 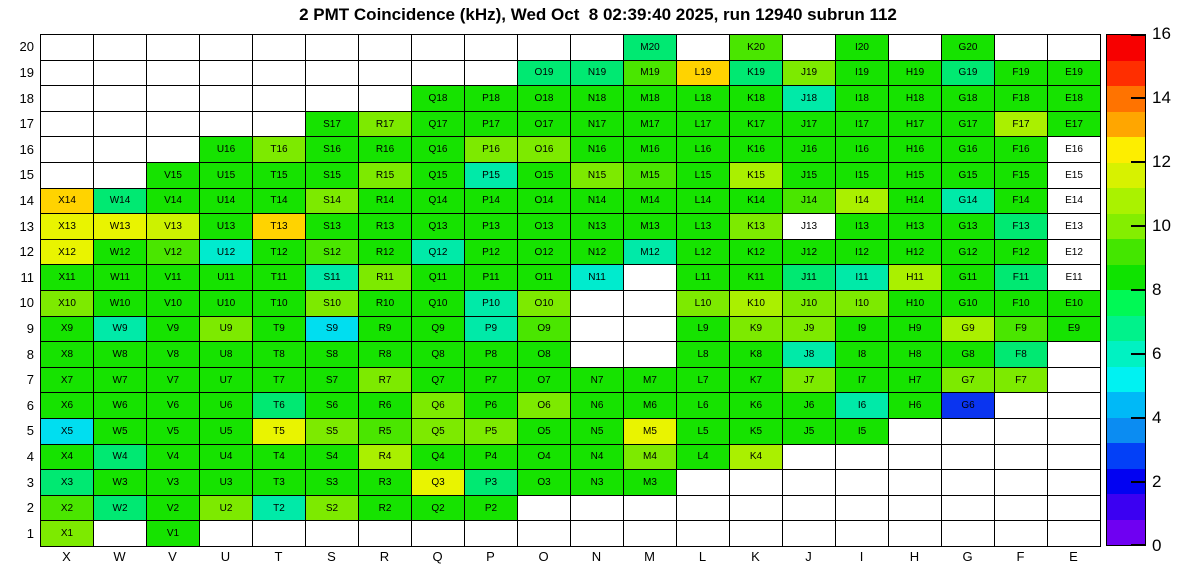 I want to click on x-axis-label: E, so click(x=1073, y=556).